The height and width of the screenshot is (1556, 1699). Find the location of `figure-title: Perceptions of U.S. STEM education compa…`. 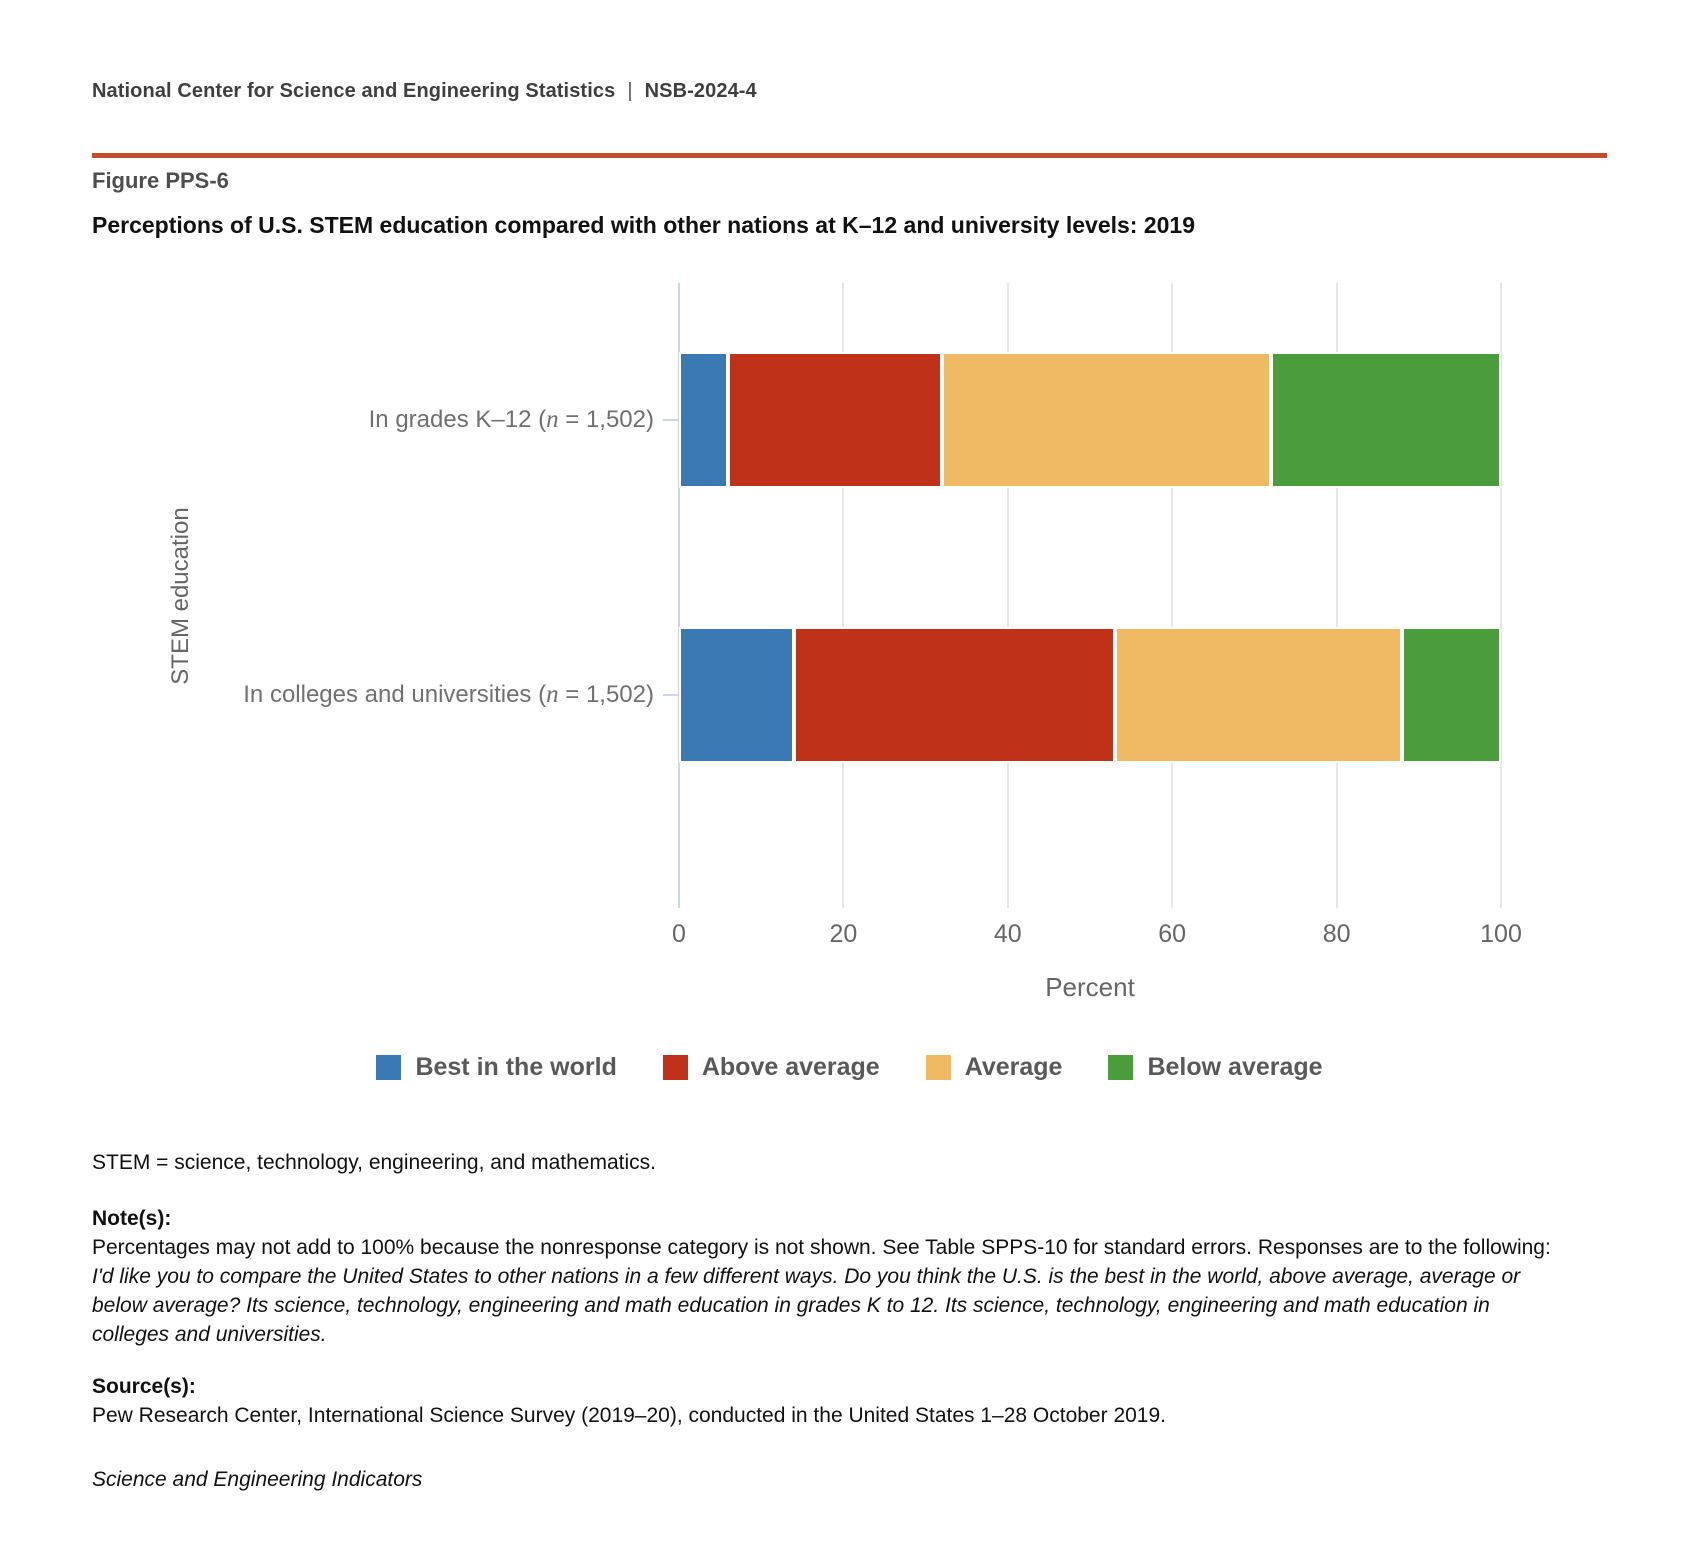

figure-title: Perceptions of U.S. STEM education compa… is located at coordinates (644, 225).